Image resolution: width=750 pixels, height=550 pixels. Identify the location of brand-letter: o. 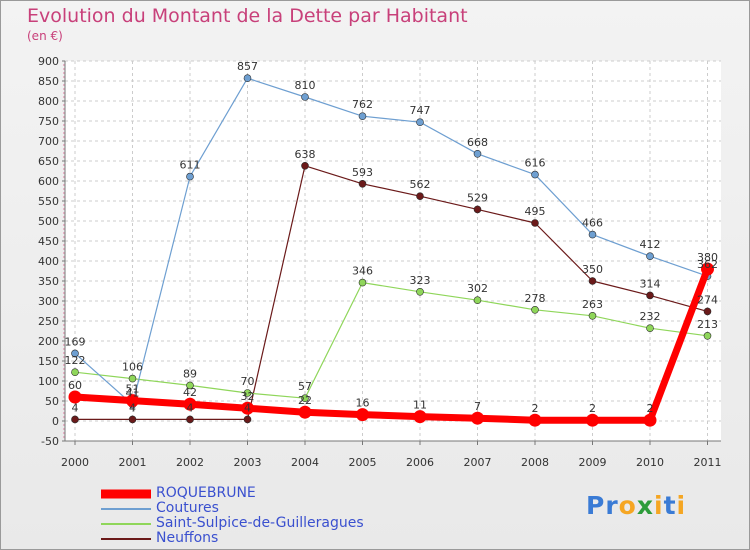
(627, 505).